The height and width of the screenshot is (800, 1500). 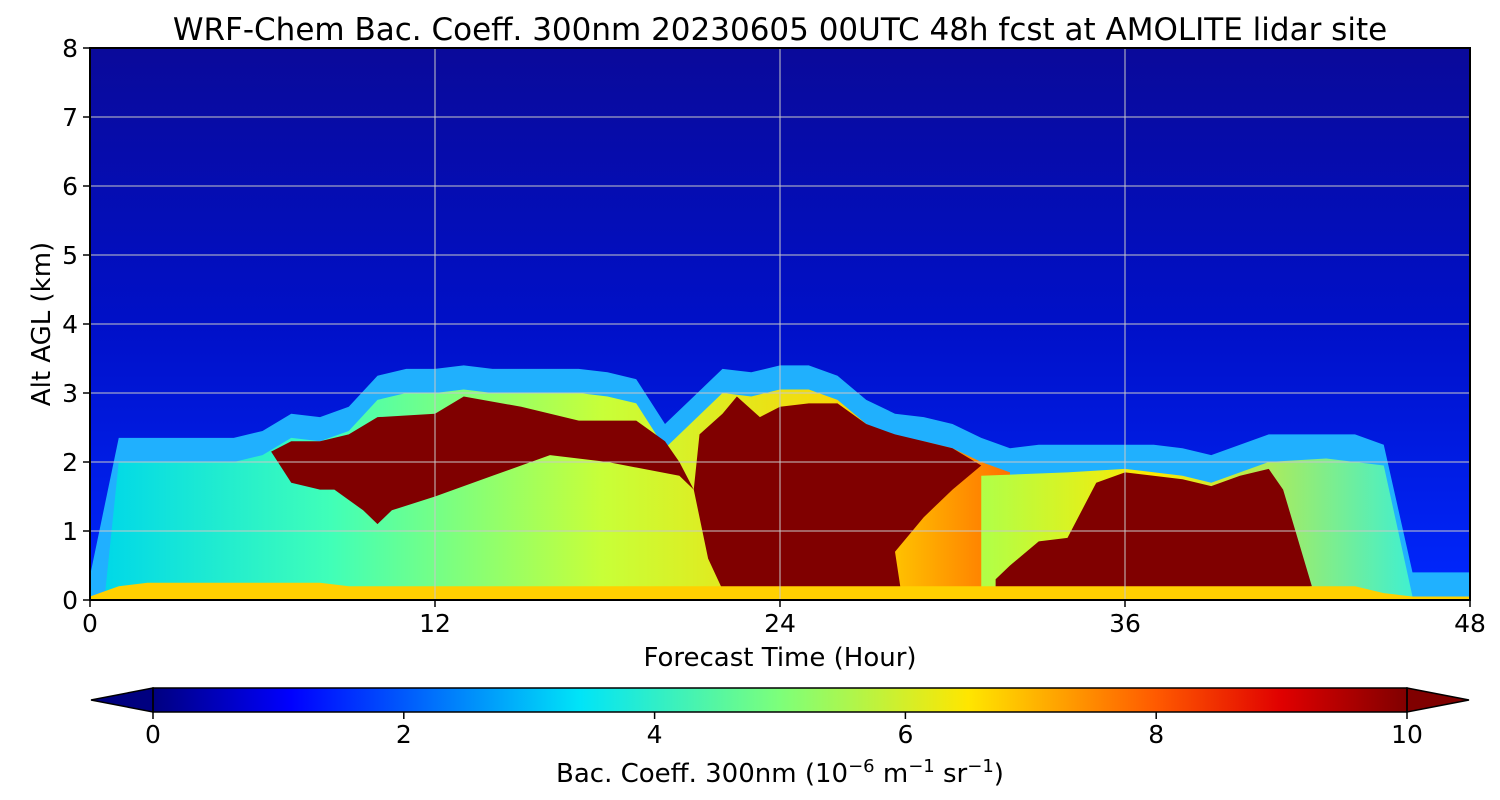 What do you see at coordinates (980, 766) in the screenshot?
I see `colorbar-label-exp3: −1` at bounding box center [980, 766].